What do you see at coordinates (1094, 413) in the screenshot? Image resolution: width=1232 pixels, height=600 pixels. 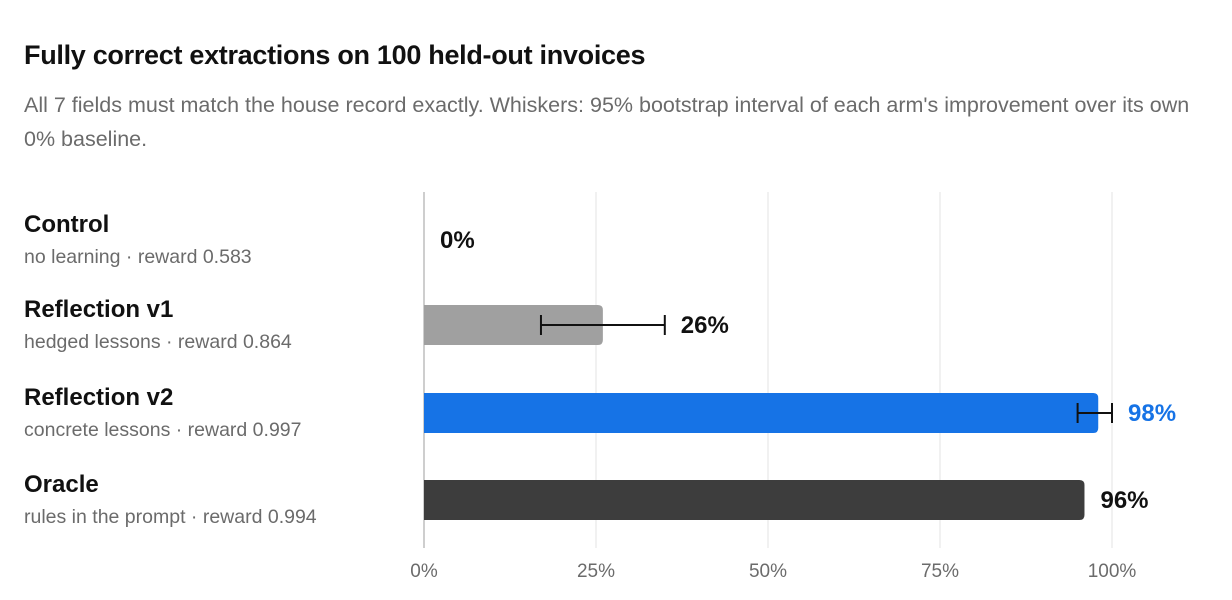 I see `whisker-reflection-v2` at bounding box center [1094, 413].